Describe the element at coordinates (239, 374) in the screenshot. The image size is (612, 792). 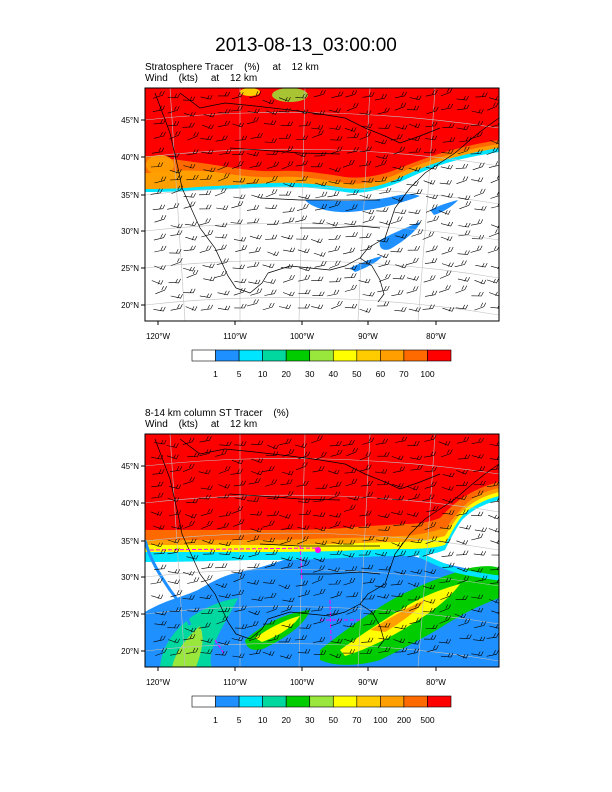
I see `colorbar-label: 5` at that location.